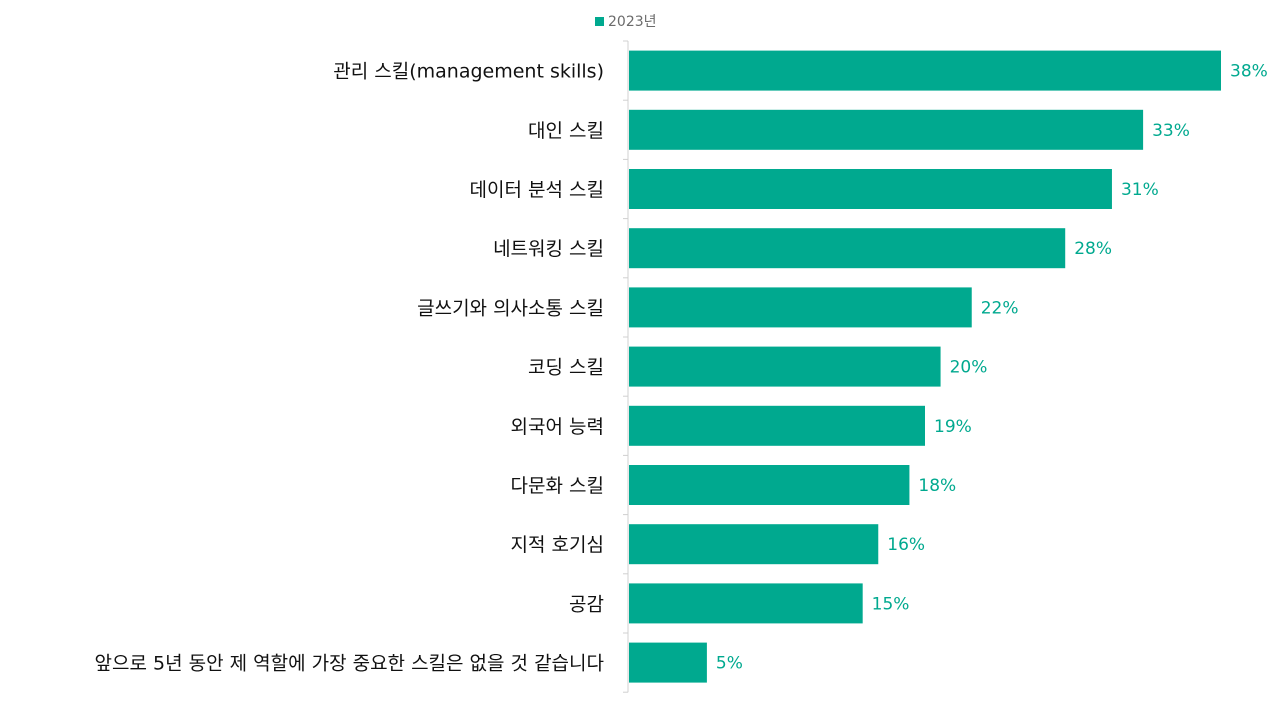 This screenshot has width=1280, height=718. Describe the element at coordinates (537, 190) in the screenshot. I see `category-label: 데이터 분석 스킬` at that location.